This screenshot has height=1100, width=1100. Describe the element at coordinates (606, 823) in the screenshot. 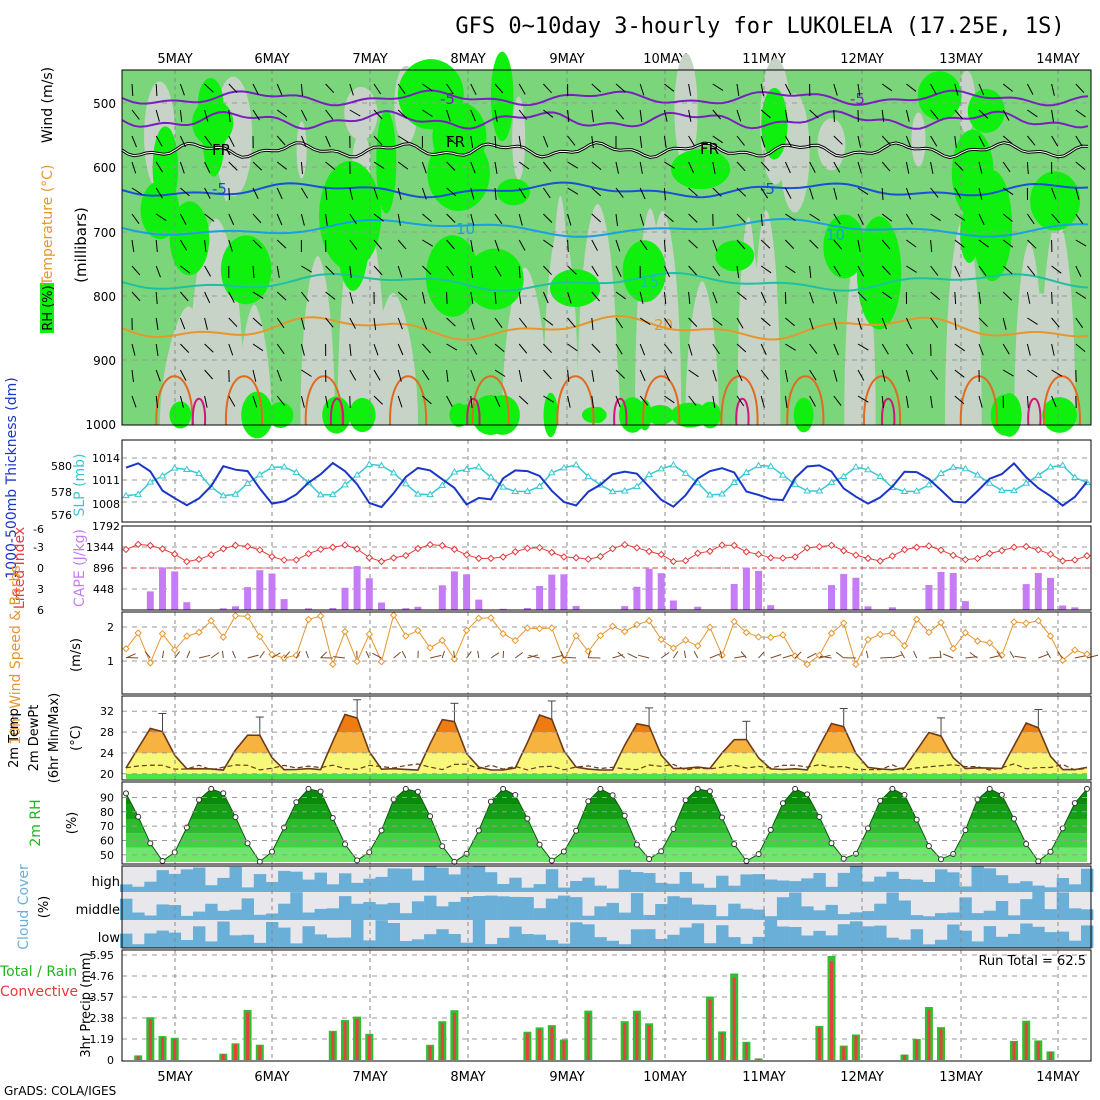

I see `panel-border` at that location.